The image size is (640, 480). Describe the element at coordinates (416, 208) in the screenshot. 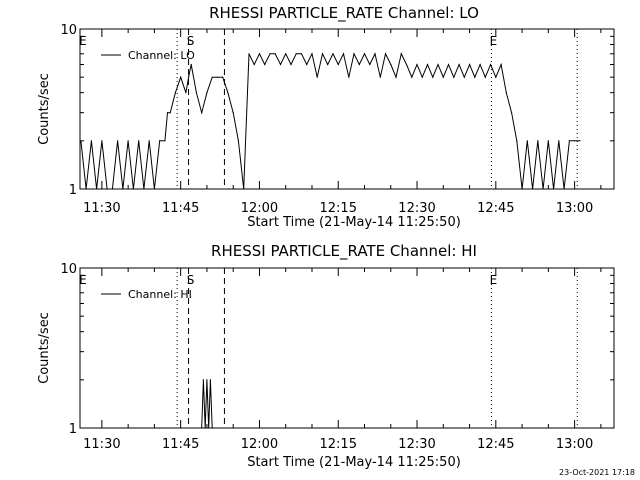

I see `x-tick-label: 12:30` at that location.